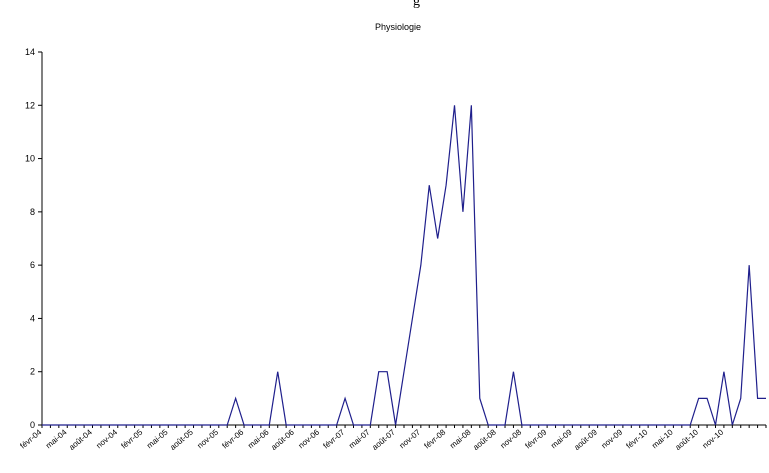 The width and height of the screenshot is (769, 473). Describe the element at coordinates (637, 438) in the screenshot. I see `x-tick-label: févr-10` at that location.